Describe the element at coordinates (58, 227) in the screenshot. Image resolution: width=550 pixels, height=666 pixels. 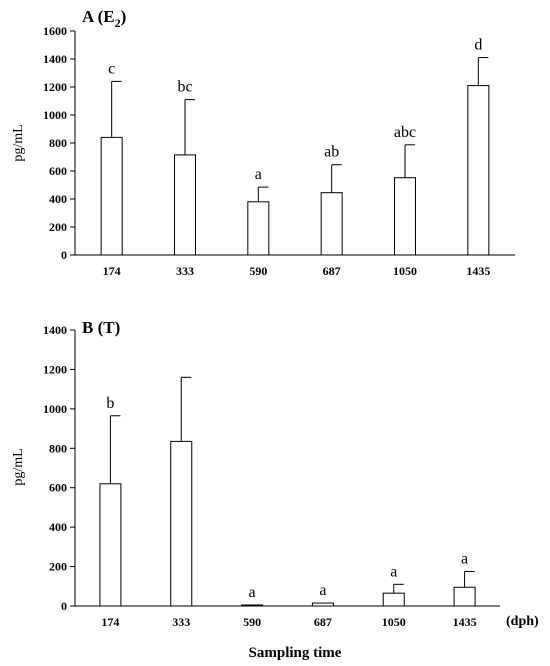
I see `y-tick-label-a: 200` at that location.